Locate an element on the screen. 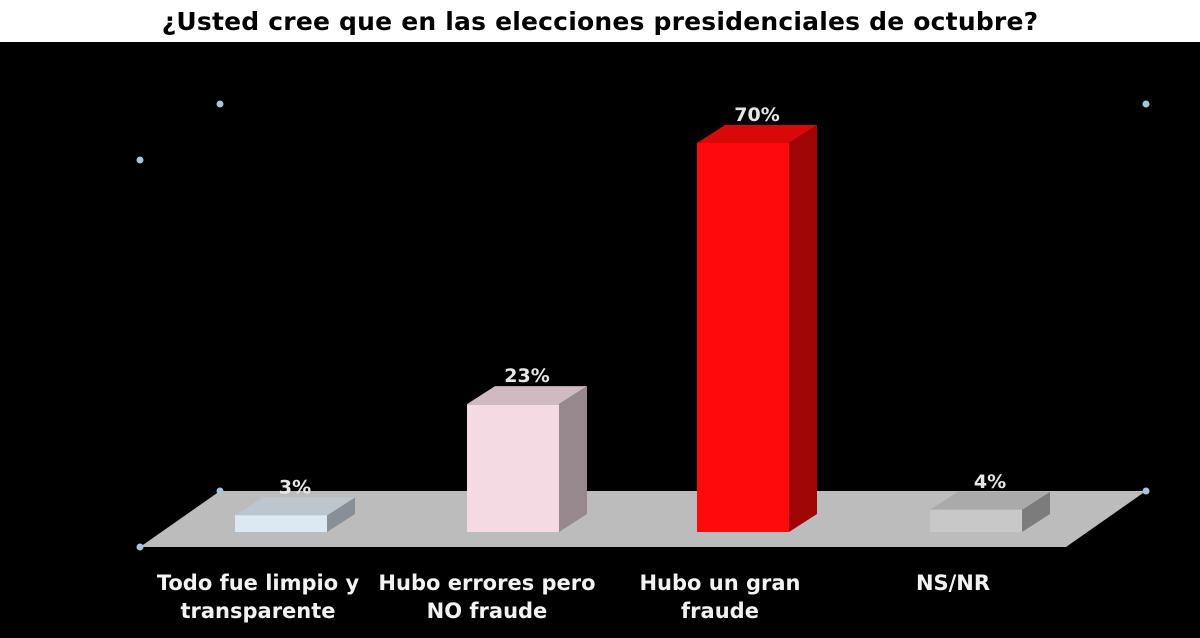  category-label-0: Todo fue limpio y transparente is located at coordinates (258, 597).